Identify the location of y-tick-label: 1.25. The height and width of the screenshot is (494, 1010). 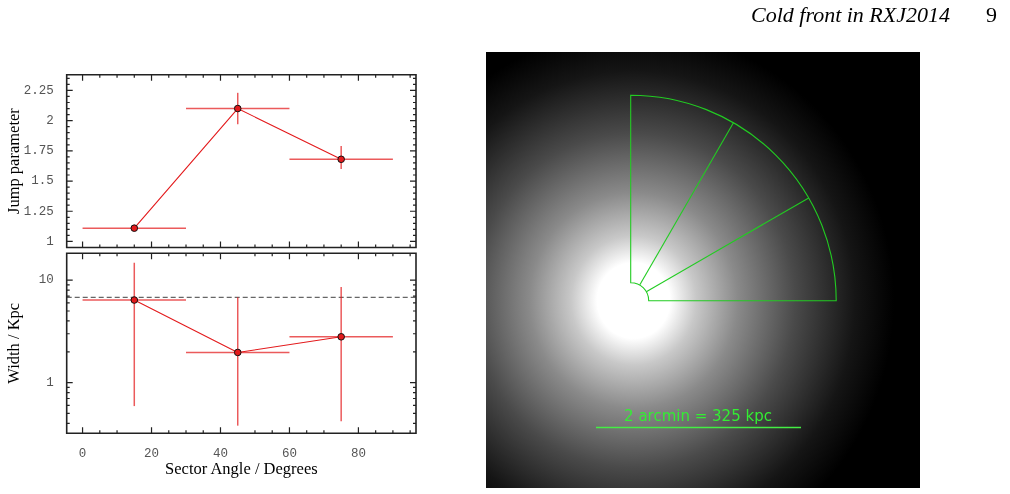
(38, 211).